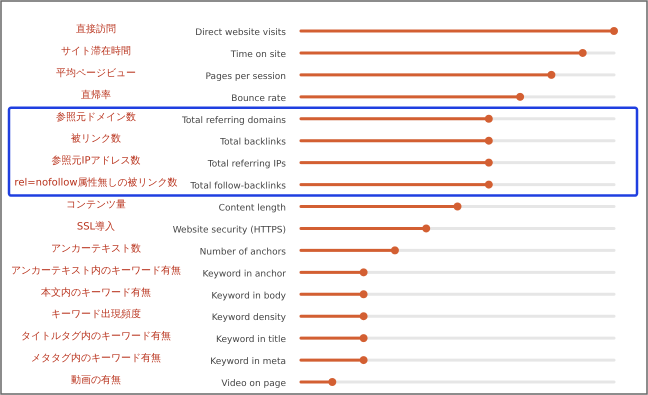 This screenshot has height=395, width=648. I want to click on y-tick-label: Total backlinks, so click(252, 143).